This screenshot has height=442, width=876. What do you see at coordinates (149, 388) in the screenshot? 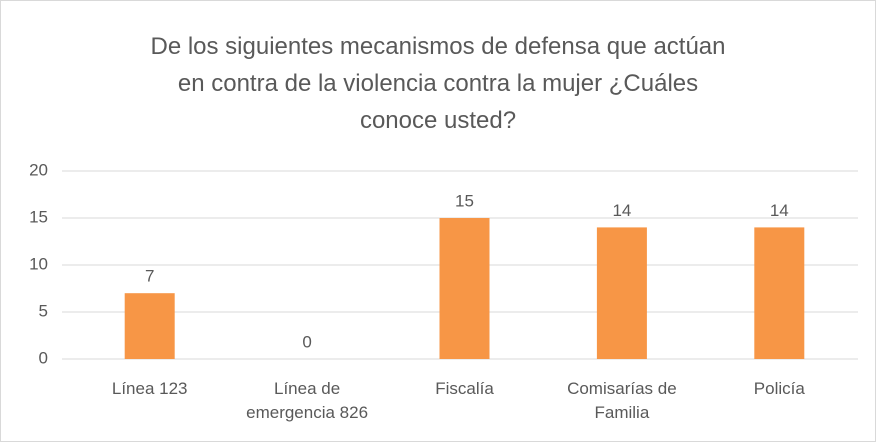
I see `x-tick-label: Línea 123` at bounding box center [149, 388].